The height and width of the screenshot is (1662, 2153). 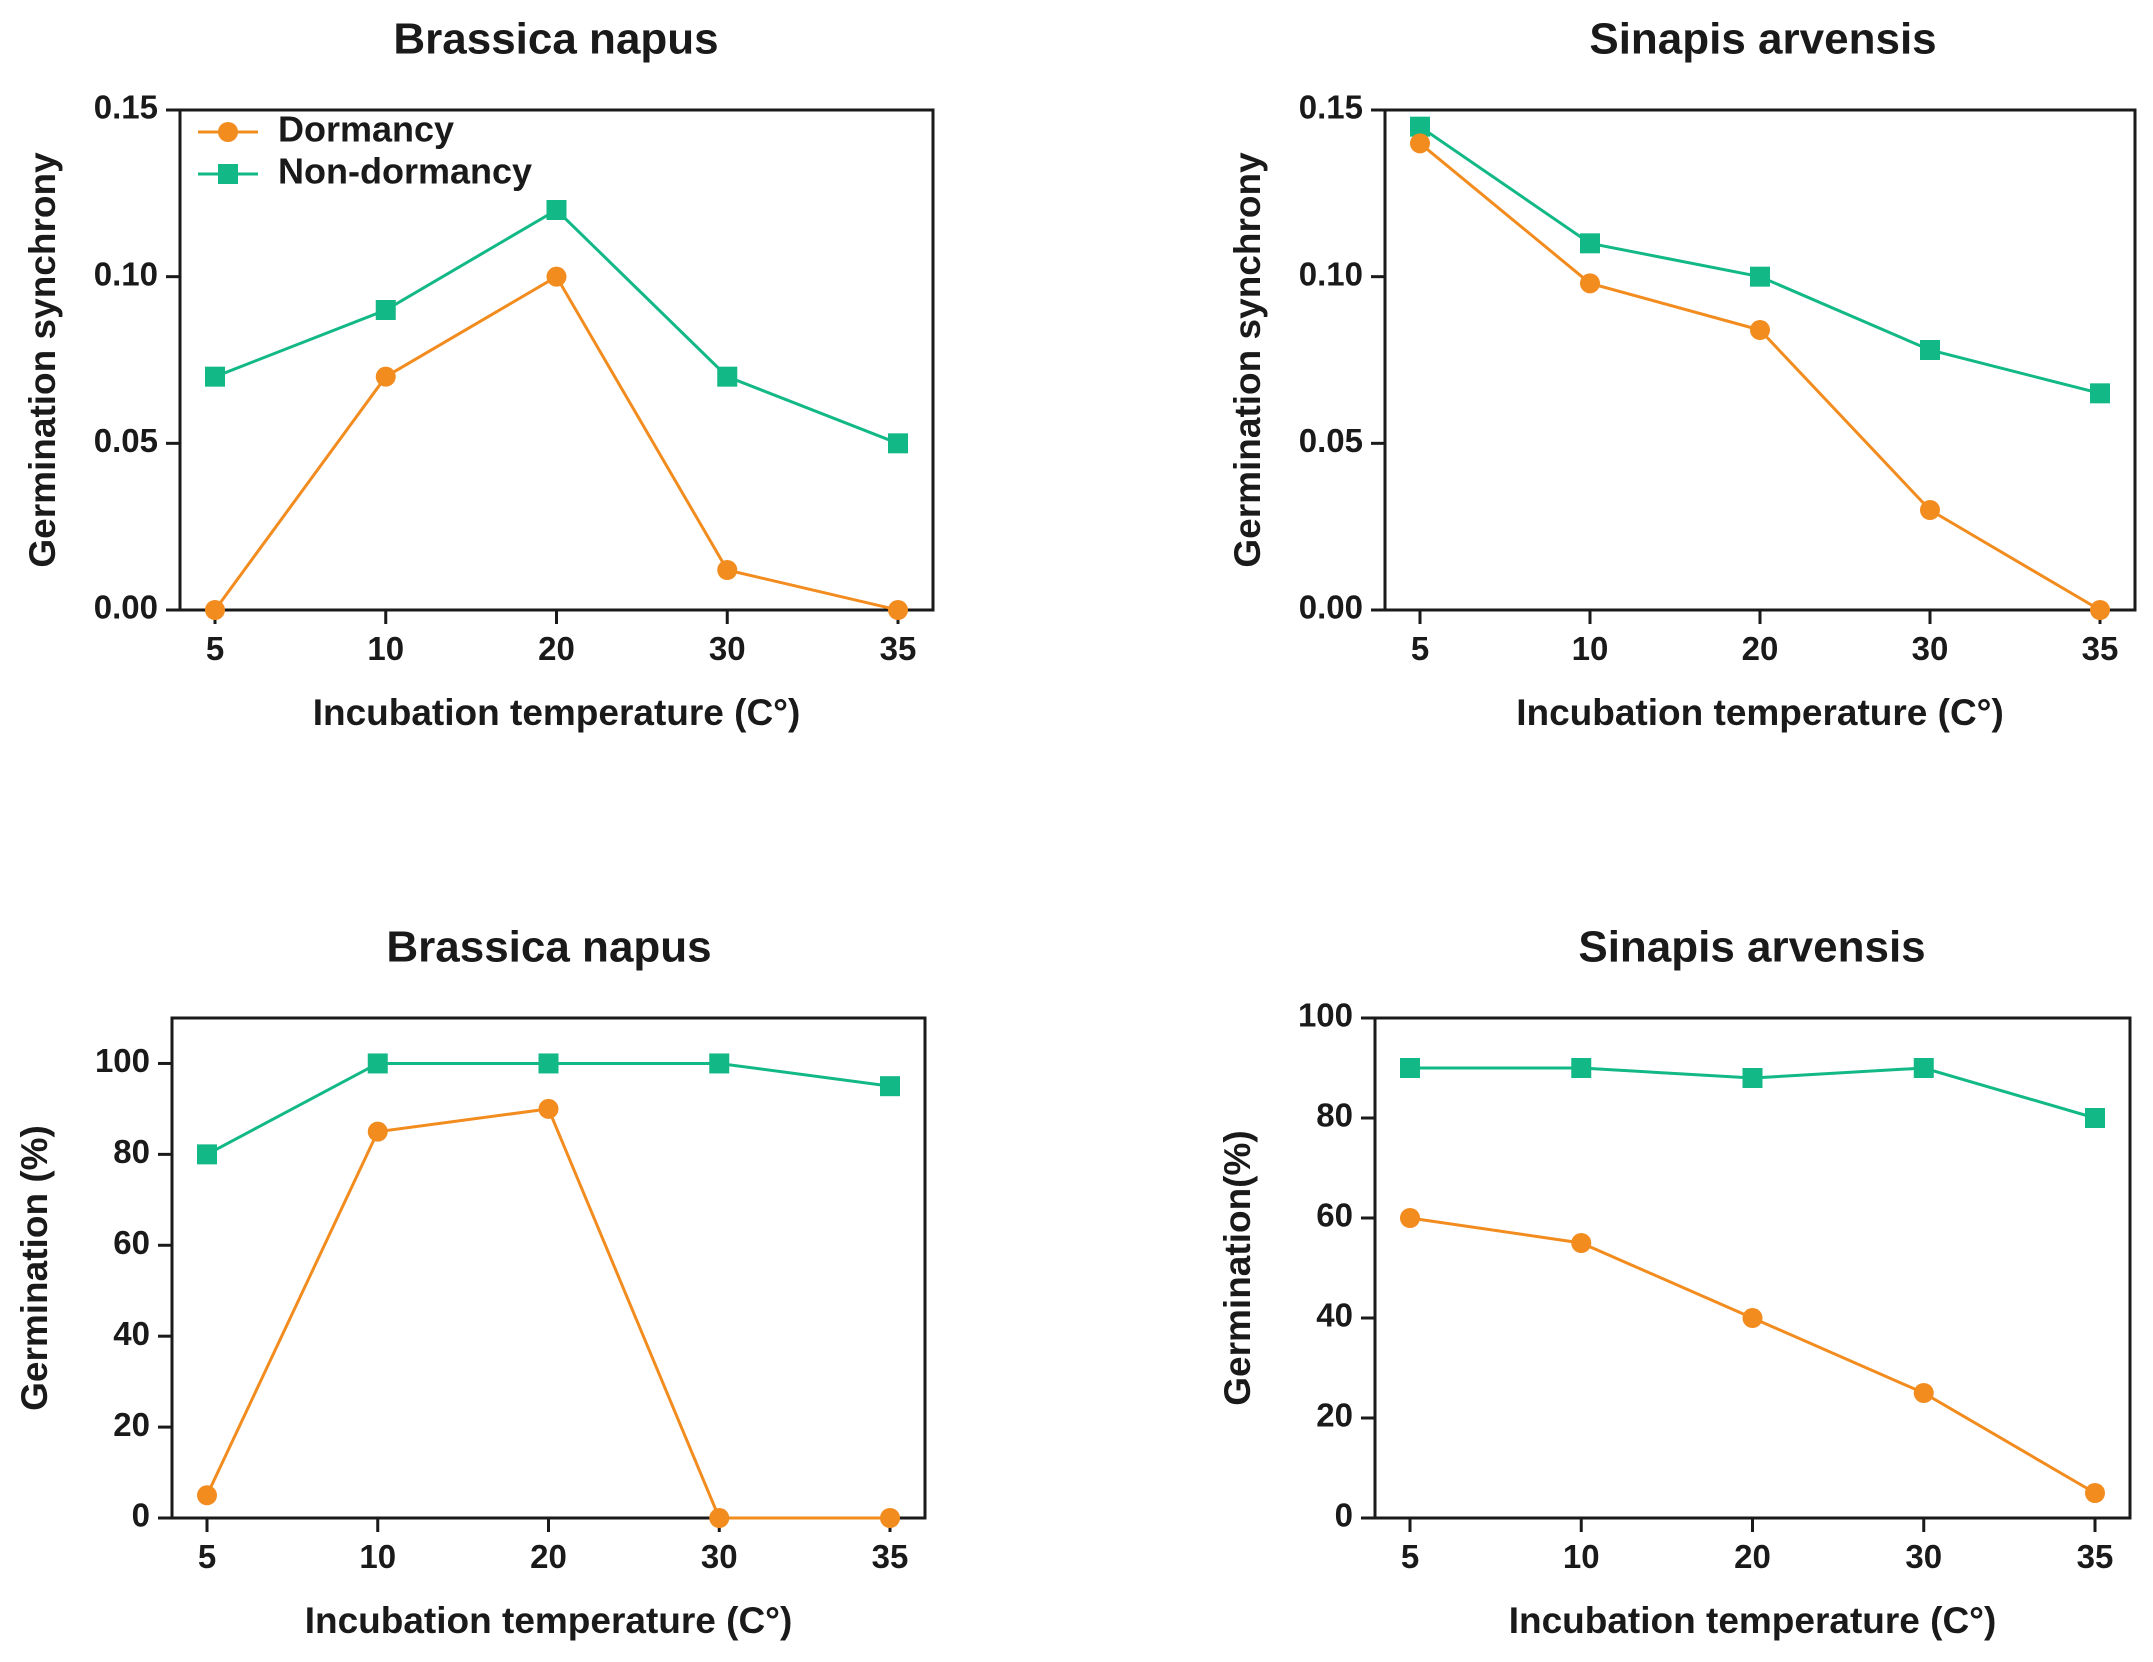 I want to click on y-axis-label: Germination synchrony, so click(x=1247, y=360).